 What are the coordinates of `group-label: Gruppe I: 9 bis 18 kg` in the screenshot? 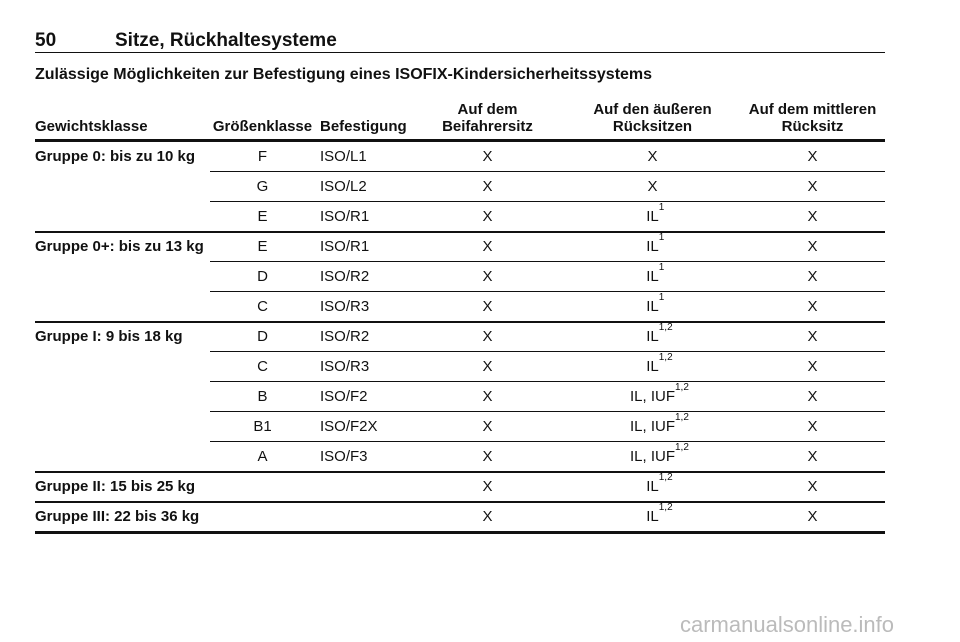 It's located at (109, 336).